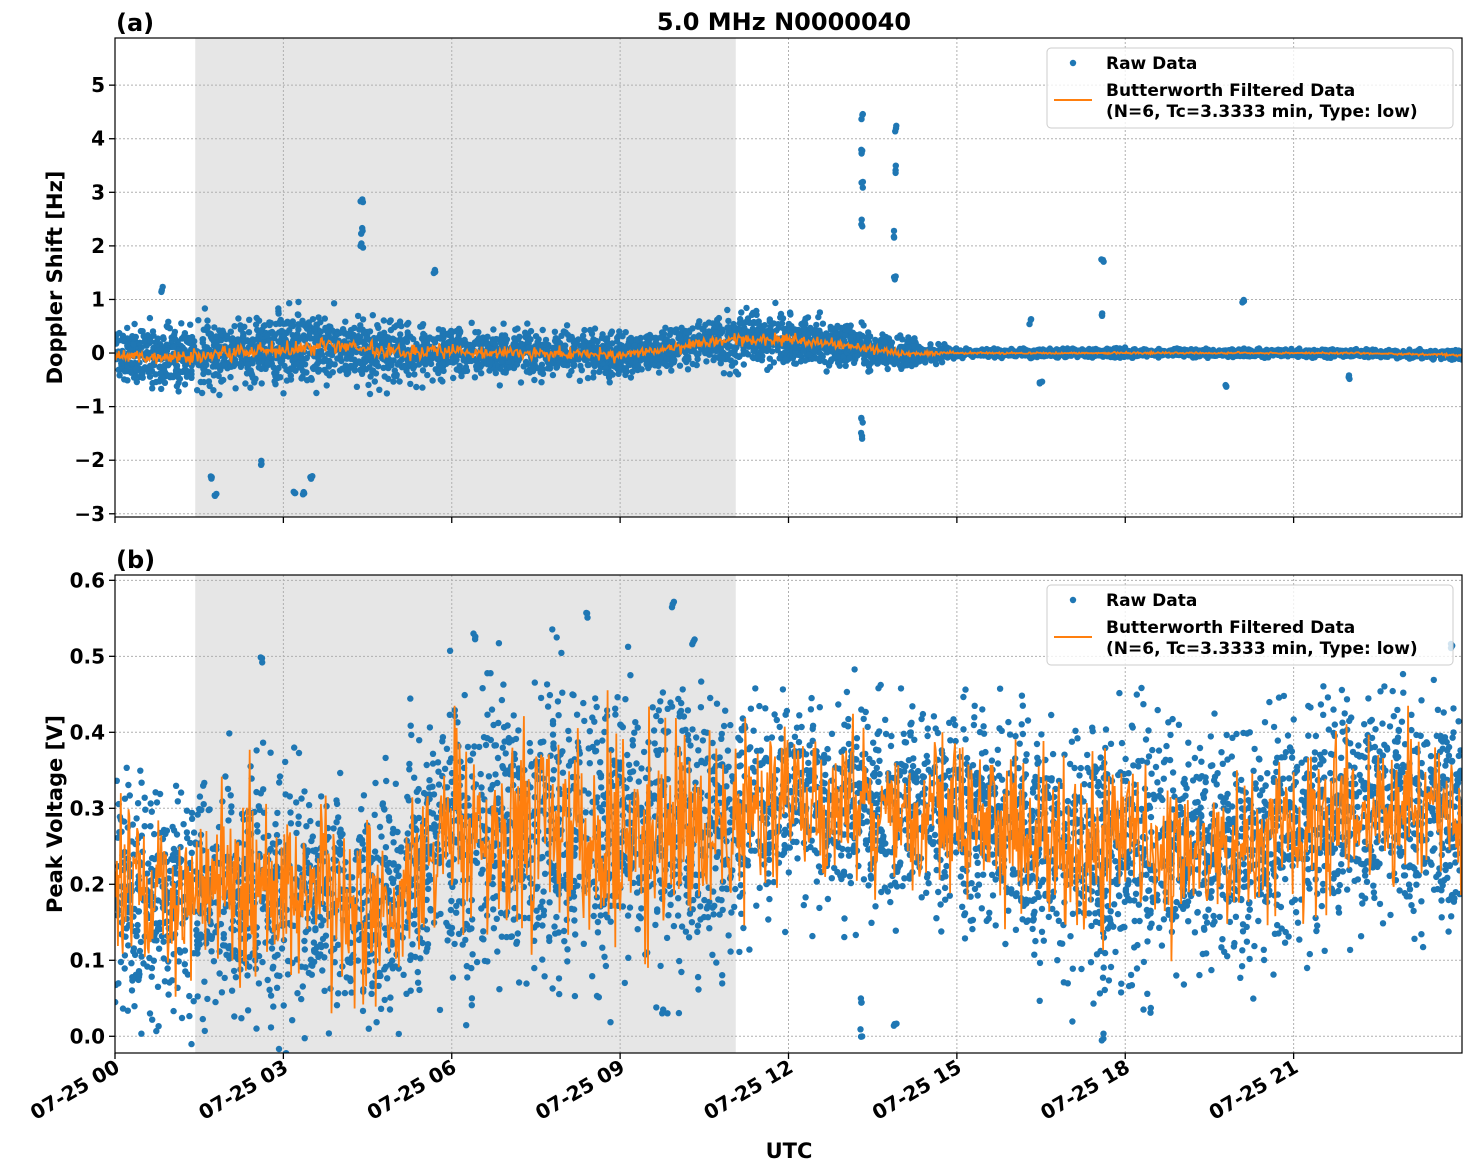 This screenshot has width=1472, height=1176. Describe the element at coordinates (98, 299) in the screenshot. I see `y-tick-label: 1` at that location.